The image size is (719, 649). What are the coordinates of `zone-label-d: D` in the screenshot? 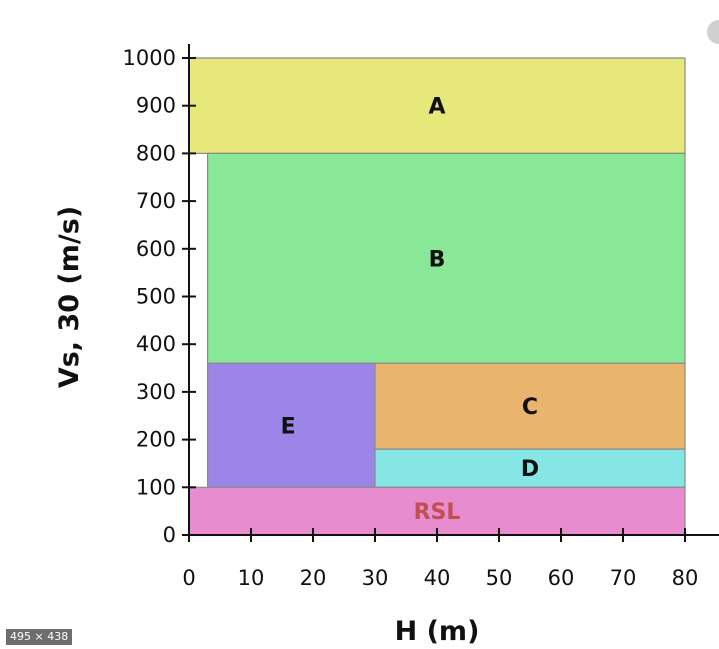 It's located at (530, 469).